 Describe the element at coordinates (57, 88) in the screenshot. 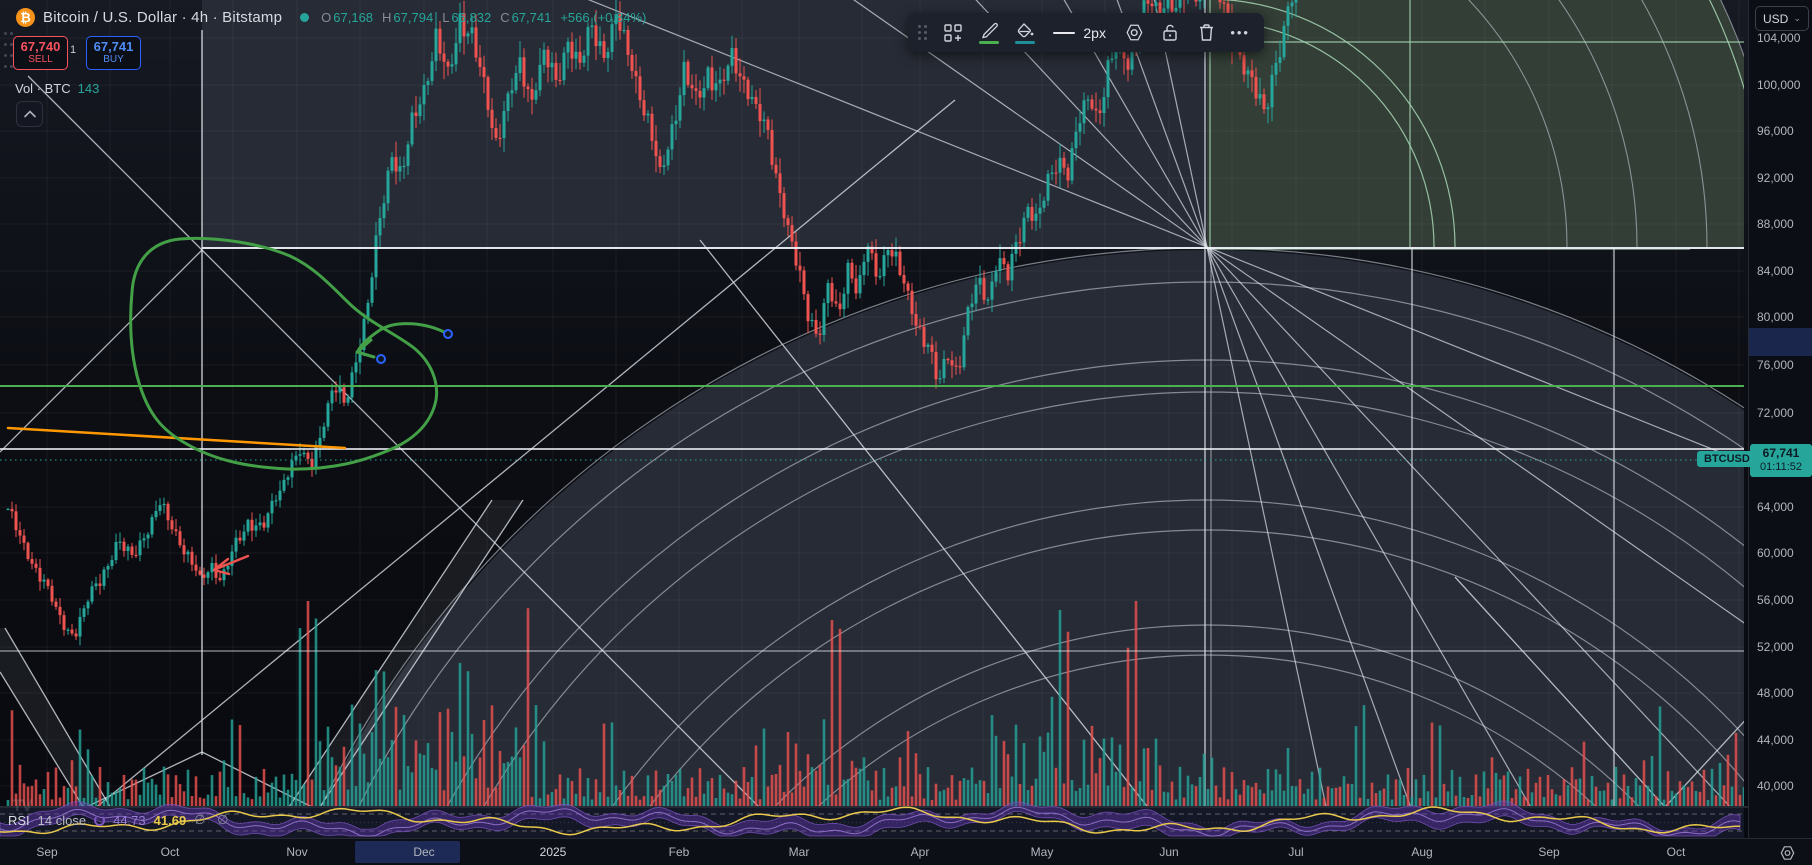

I see `volume-indicator-row: Vol · BTC 143` at that location.